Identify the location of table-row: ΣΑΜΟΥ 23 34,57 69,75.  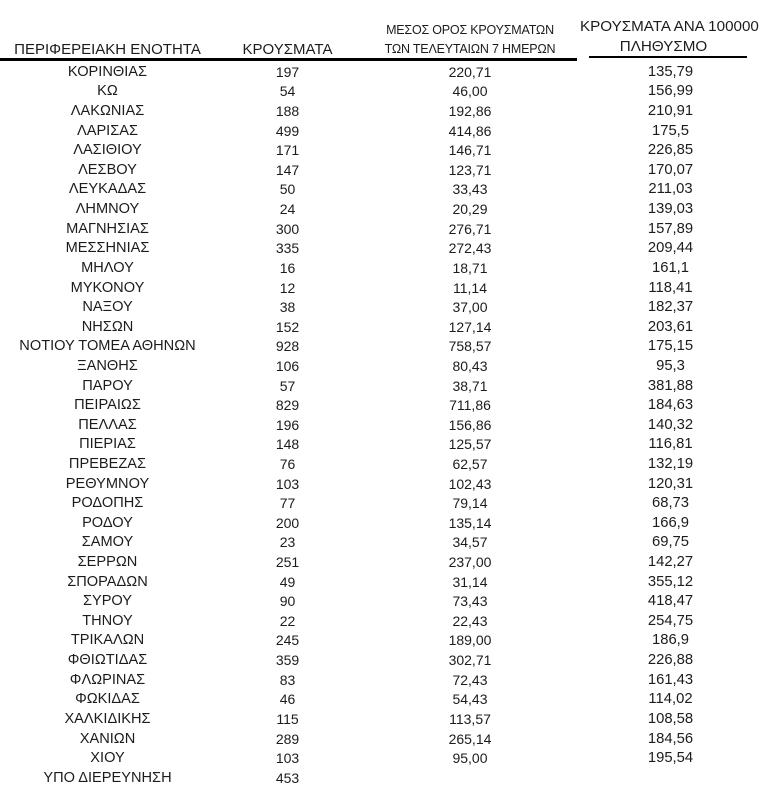
(380, 543).